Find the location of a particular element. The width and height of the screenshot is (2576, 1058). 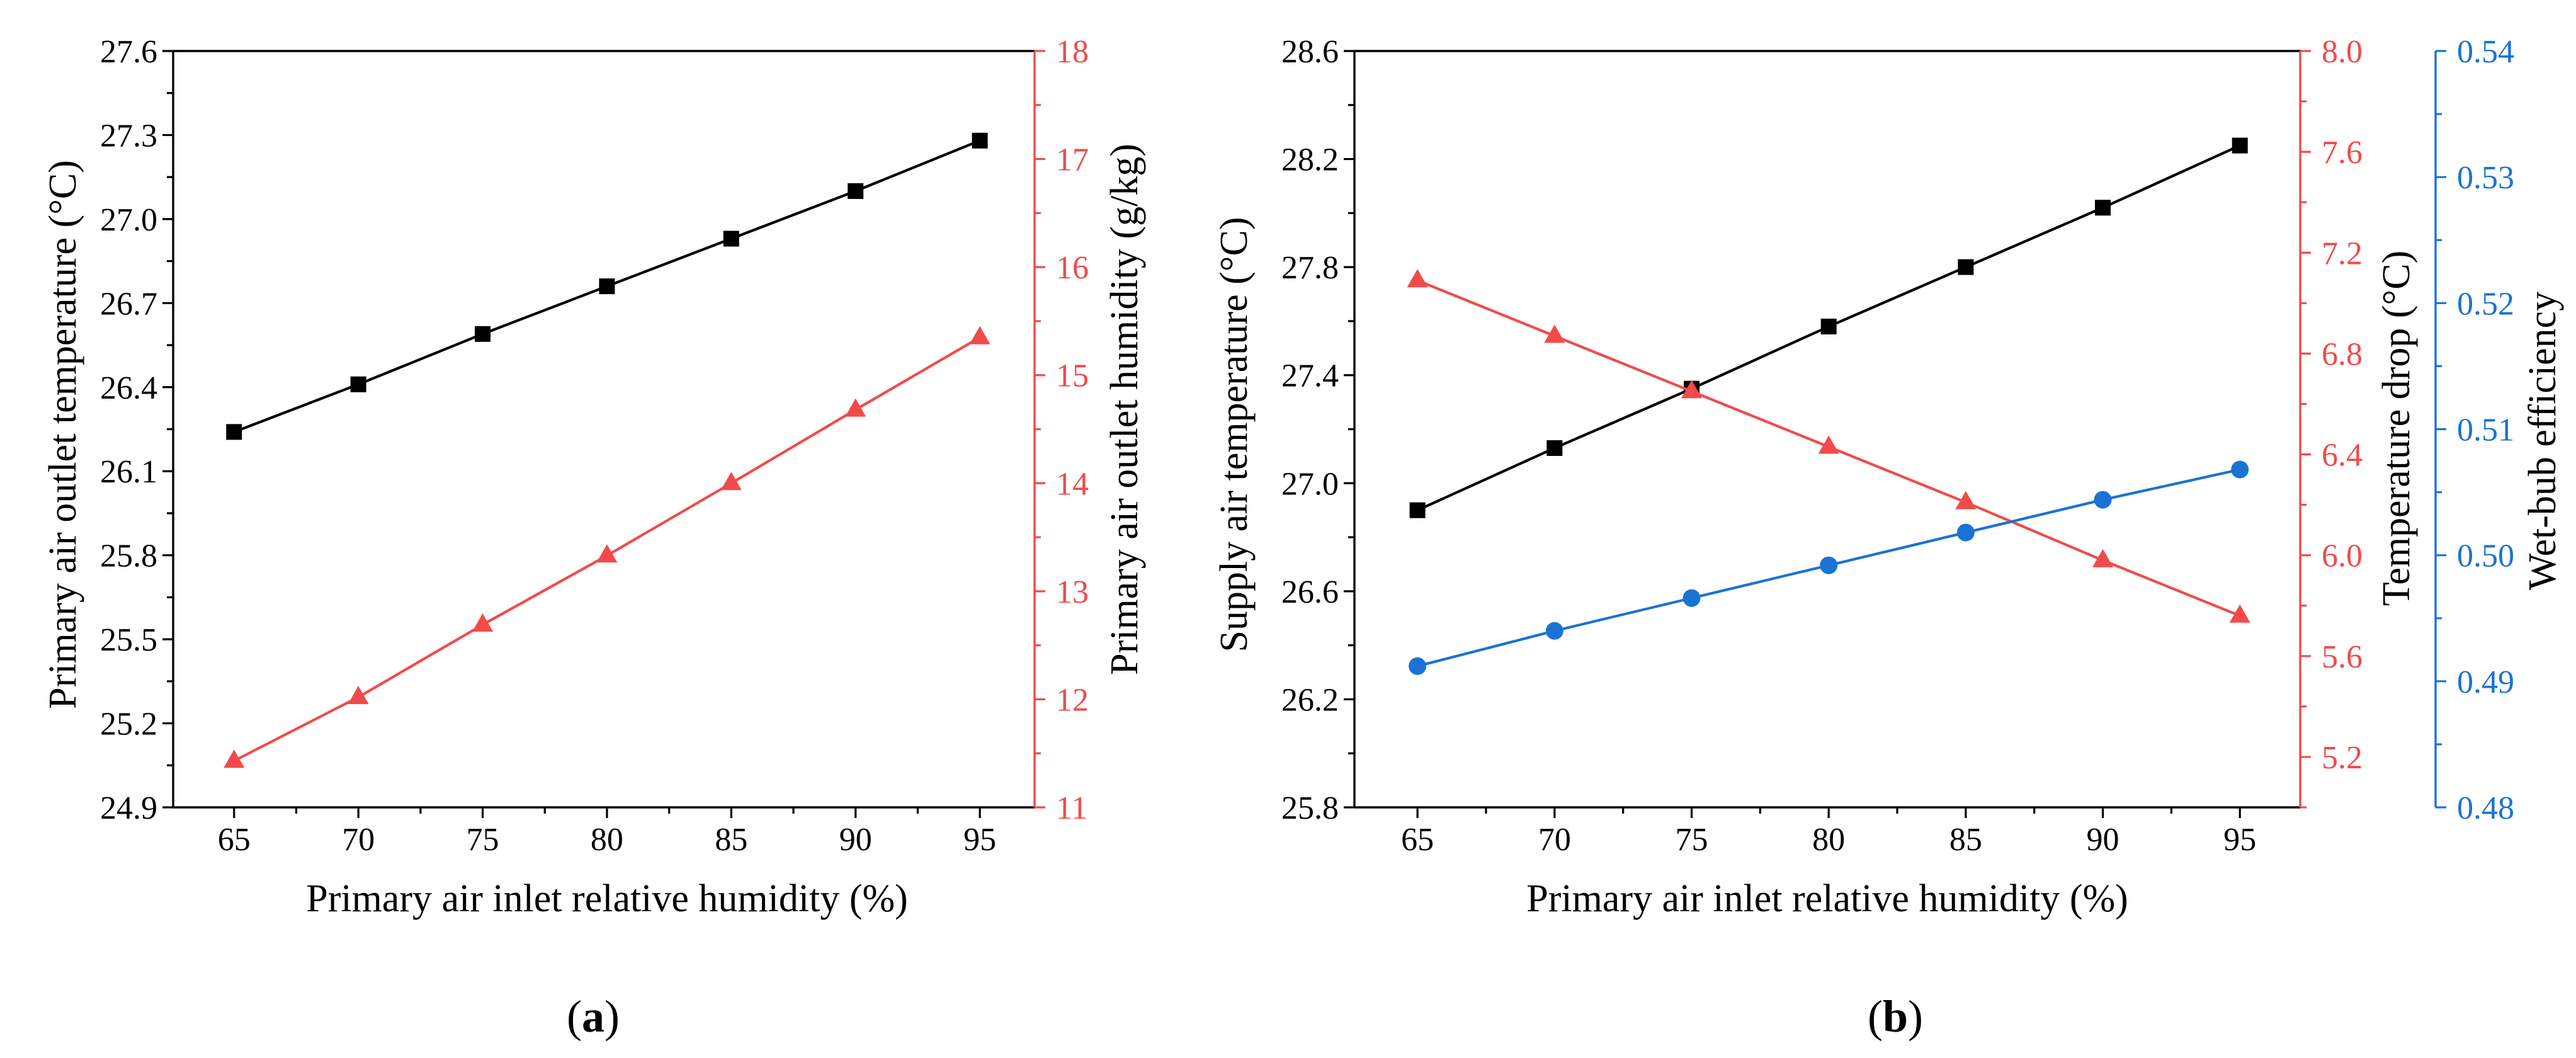

chart-a-x-tick-label-70: 70 is located at coordinates (358, 840).